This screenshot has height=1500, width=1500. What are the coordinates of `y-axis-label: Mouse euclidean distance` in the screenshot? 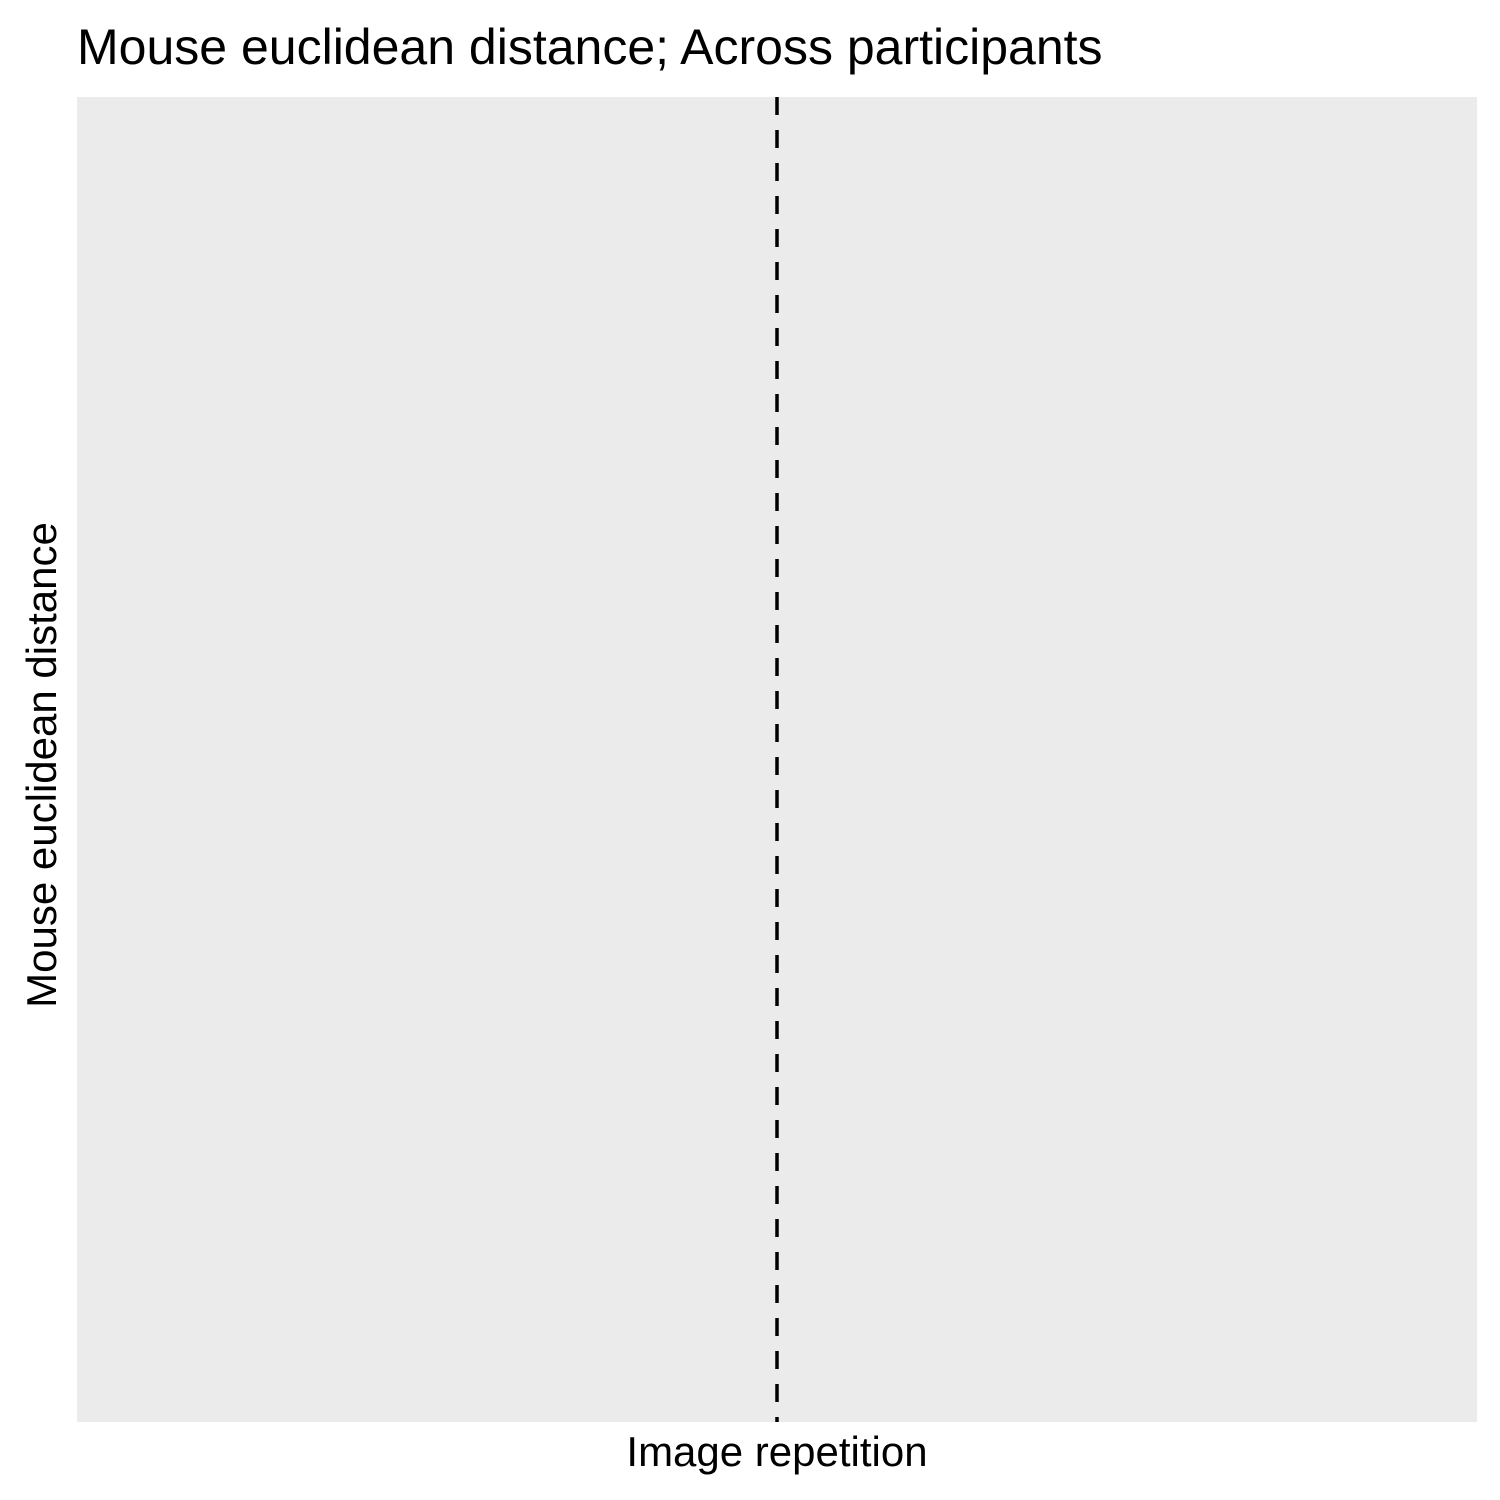 It's located at (41, 765).